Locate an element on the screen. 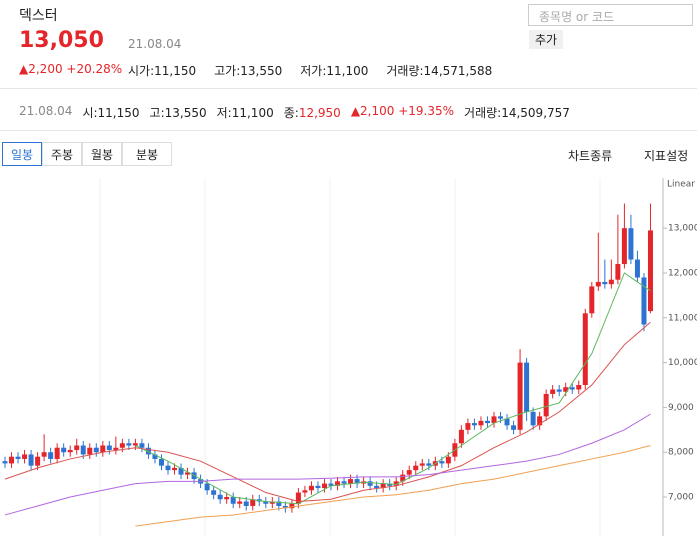  add-button: 추가 is located at coordinates (546, 39).